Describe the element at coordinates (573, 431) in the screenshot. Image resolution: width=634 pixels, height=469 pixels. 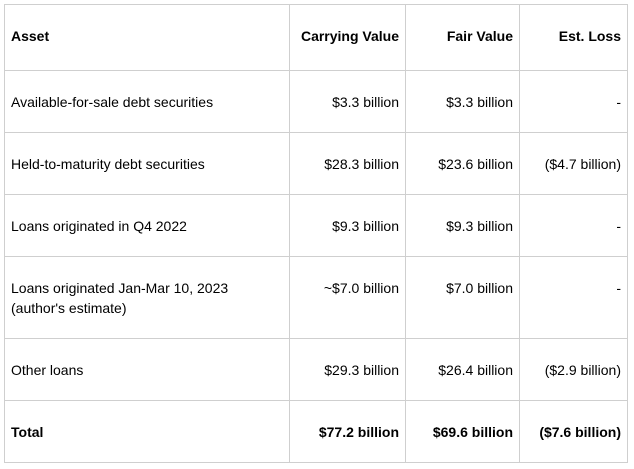
I see `total-cell: ($7.6 billion)` at that location.